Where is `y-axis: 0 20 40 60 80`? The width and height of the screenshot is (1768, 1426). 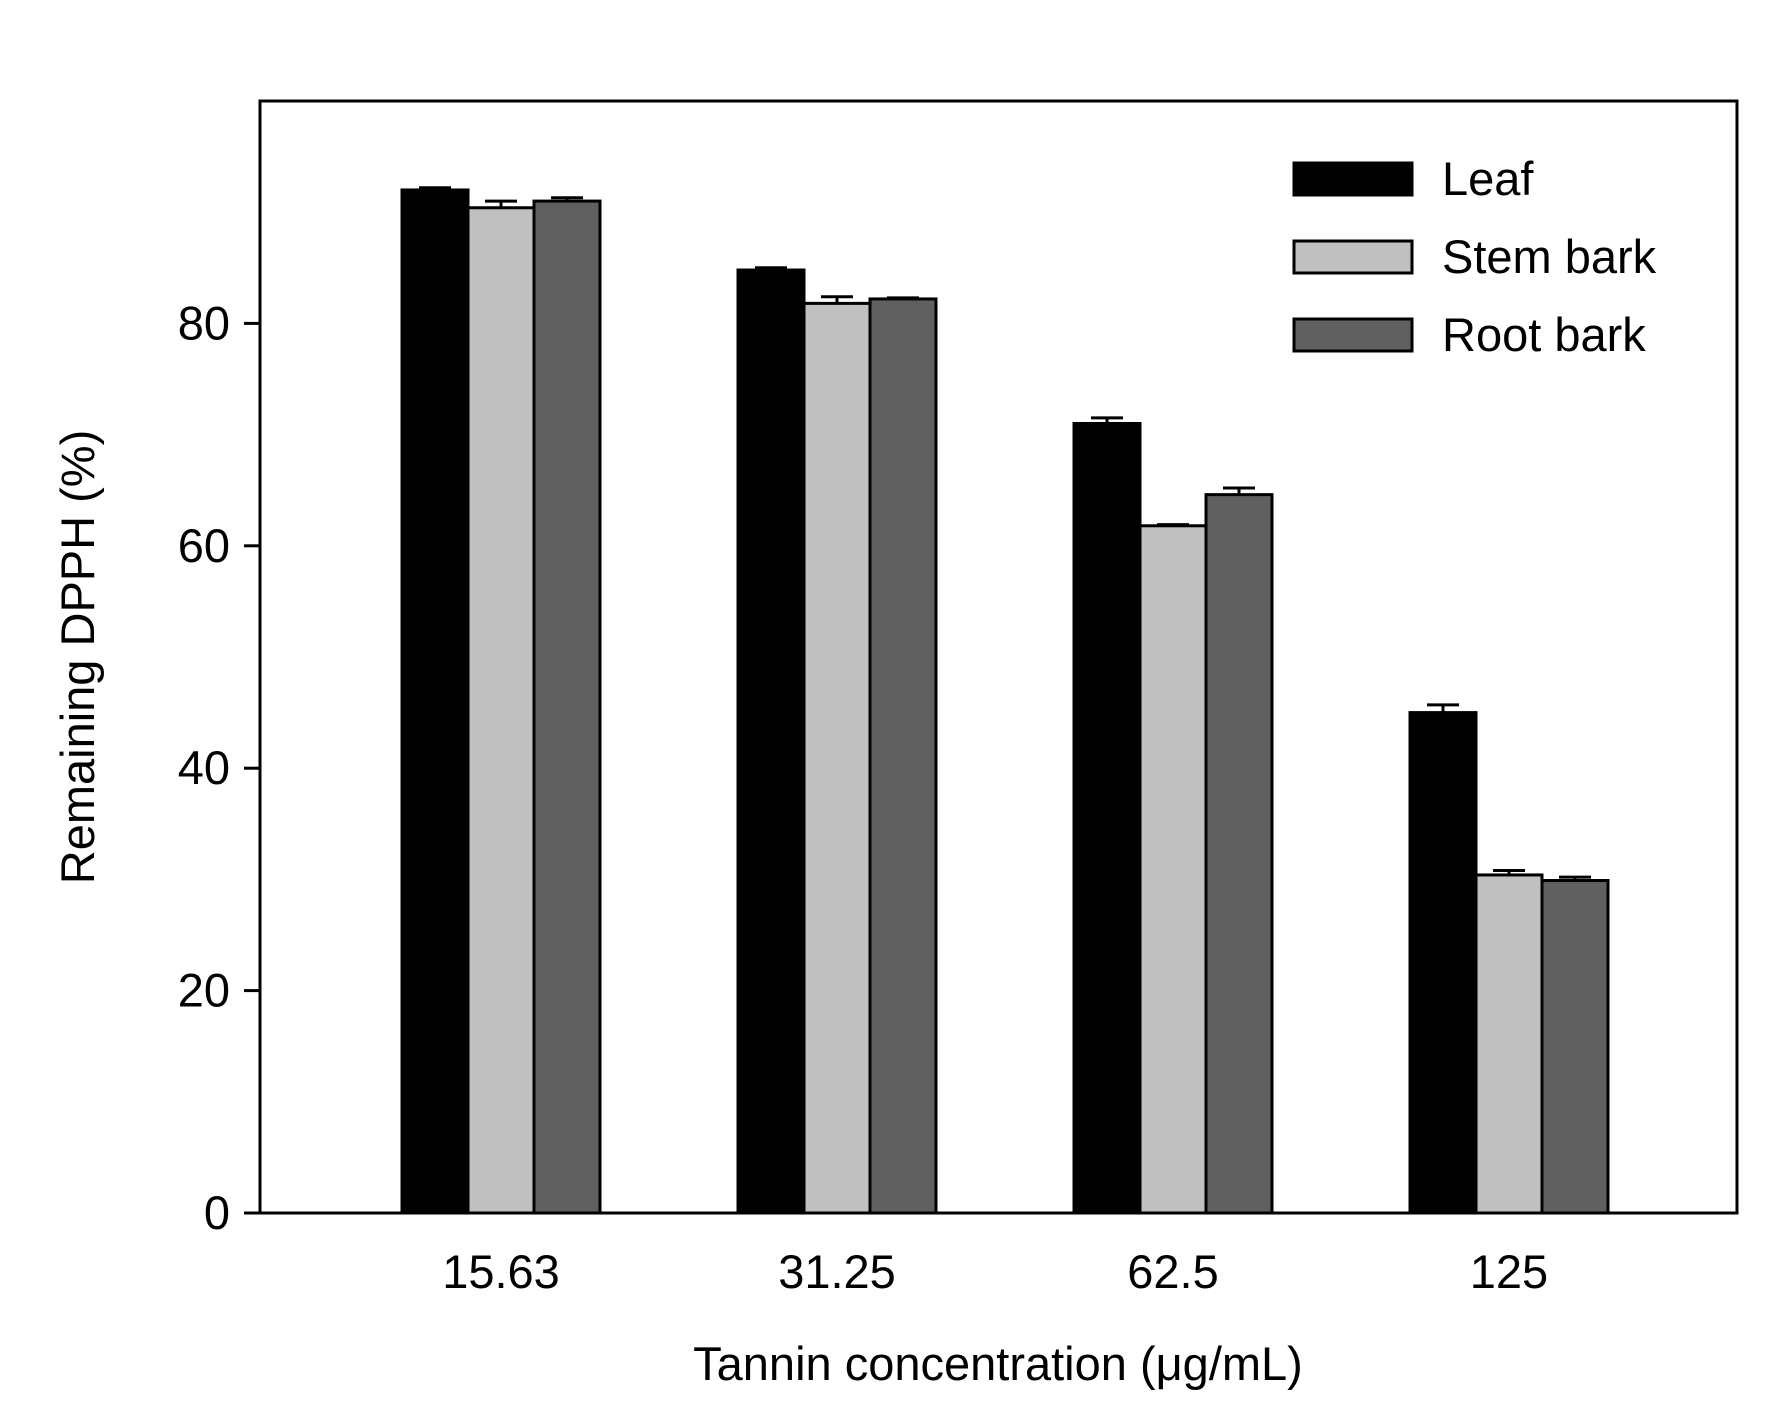 y-axis: 0 20 40 60 80 is located at coordinates (219, 767).